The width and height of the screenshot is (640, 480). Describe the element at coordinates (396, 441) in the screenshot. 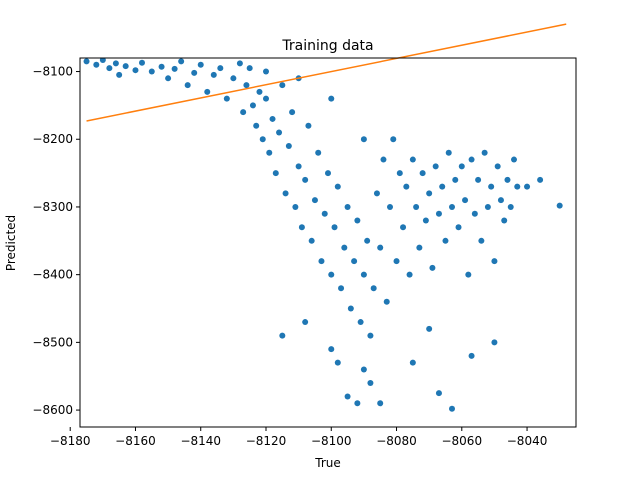

I see `x-tick-label: −8080` at that location.